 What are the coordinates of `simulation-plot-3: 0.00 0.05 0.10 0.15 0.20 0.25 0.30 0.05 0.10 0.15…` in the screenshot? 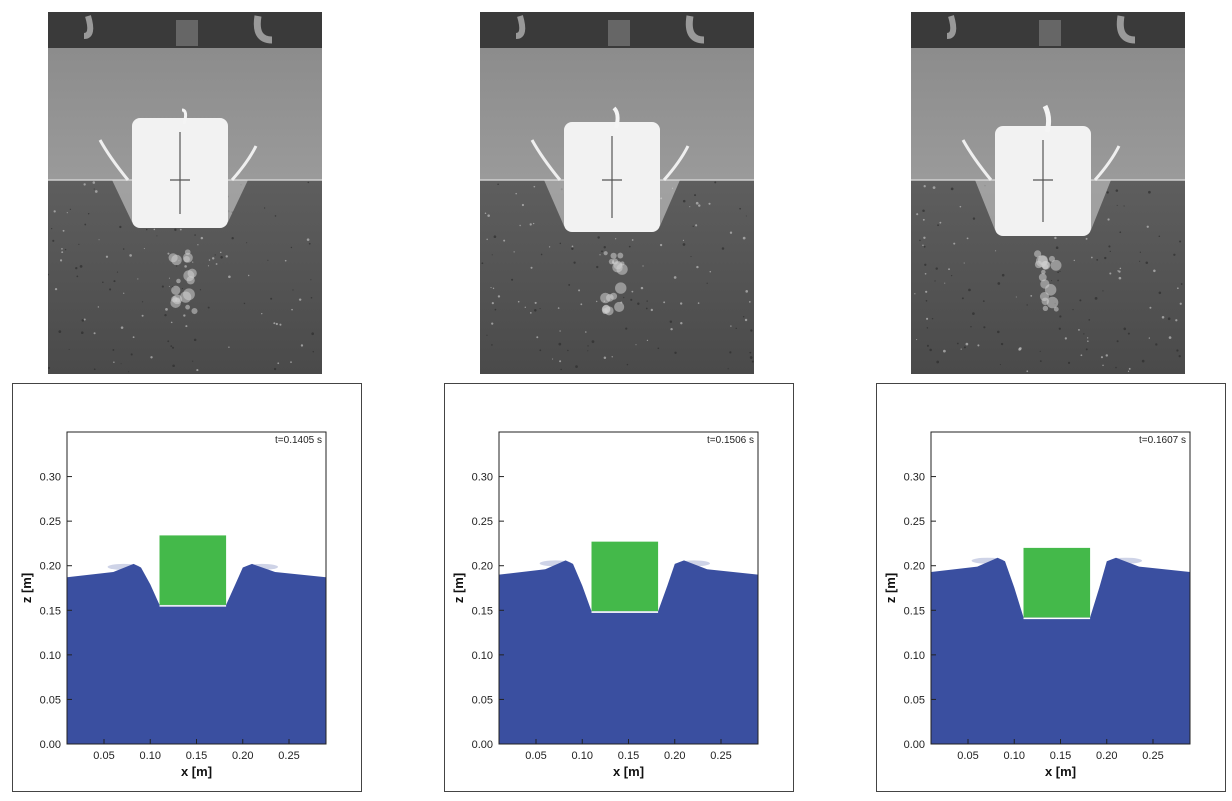 It's located at (1051, 587).